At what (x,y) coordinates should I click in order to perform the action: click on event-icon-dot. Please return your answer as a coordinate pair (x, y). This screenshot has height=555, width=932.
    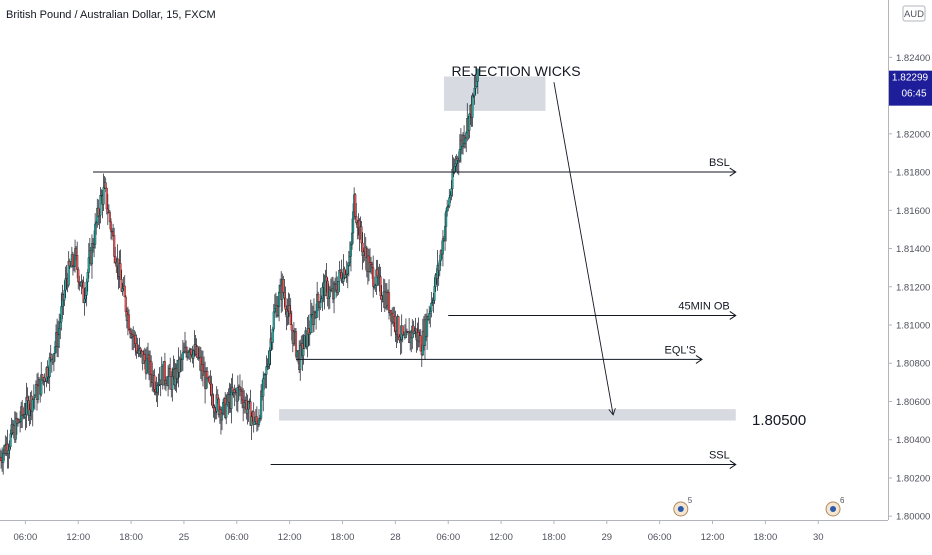
    Looking at the image, I should click on (680, 509).